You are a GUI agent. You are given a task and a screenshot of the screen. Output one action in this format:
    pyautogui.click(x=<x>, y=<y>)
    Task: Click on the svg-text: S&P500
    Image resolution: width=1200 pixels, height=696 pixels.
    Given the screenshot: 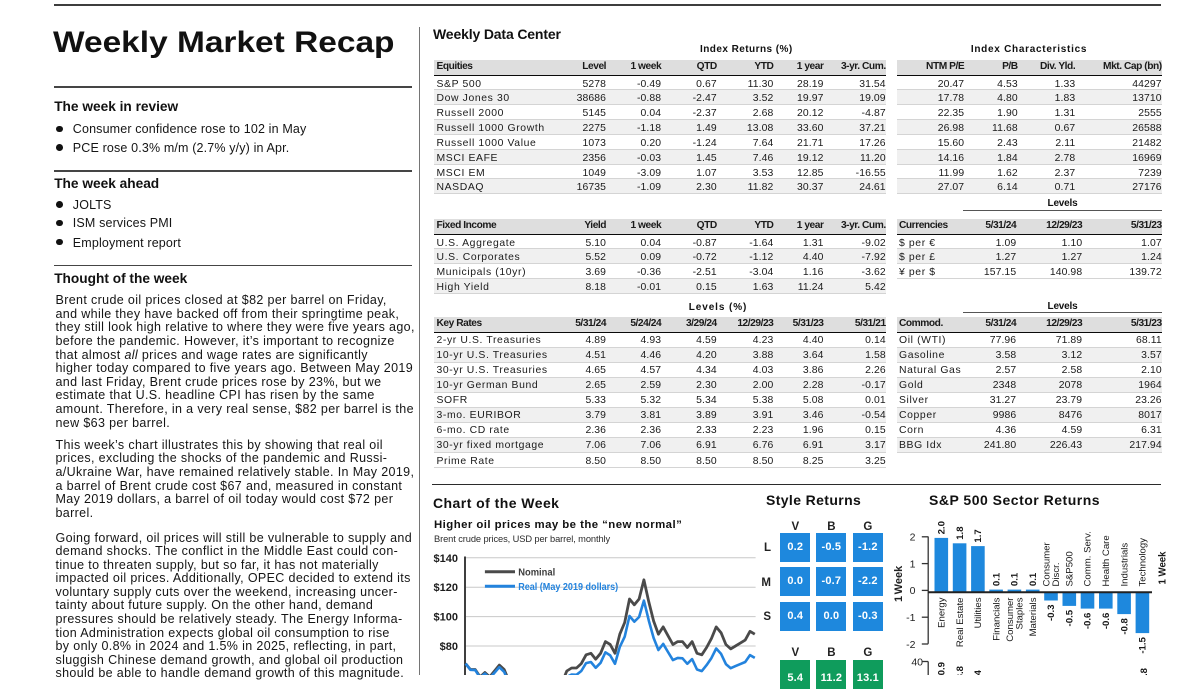 What is the action you would take?
    pyautogui.click(x=1070, y=568)
    